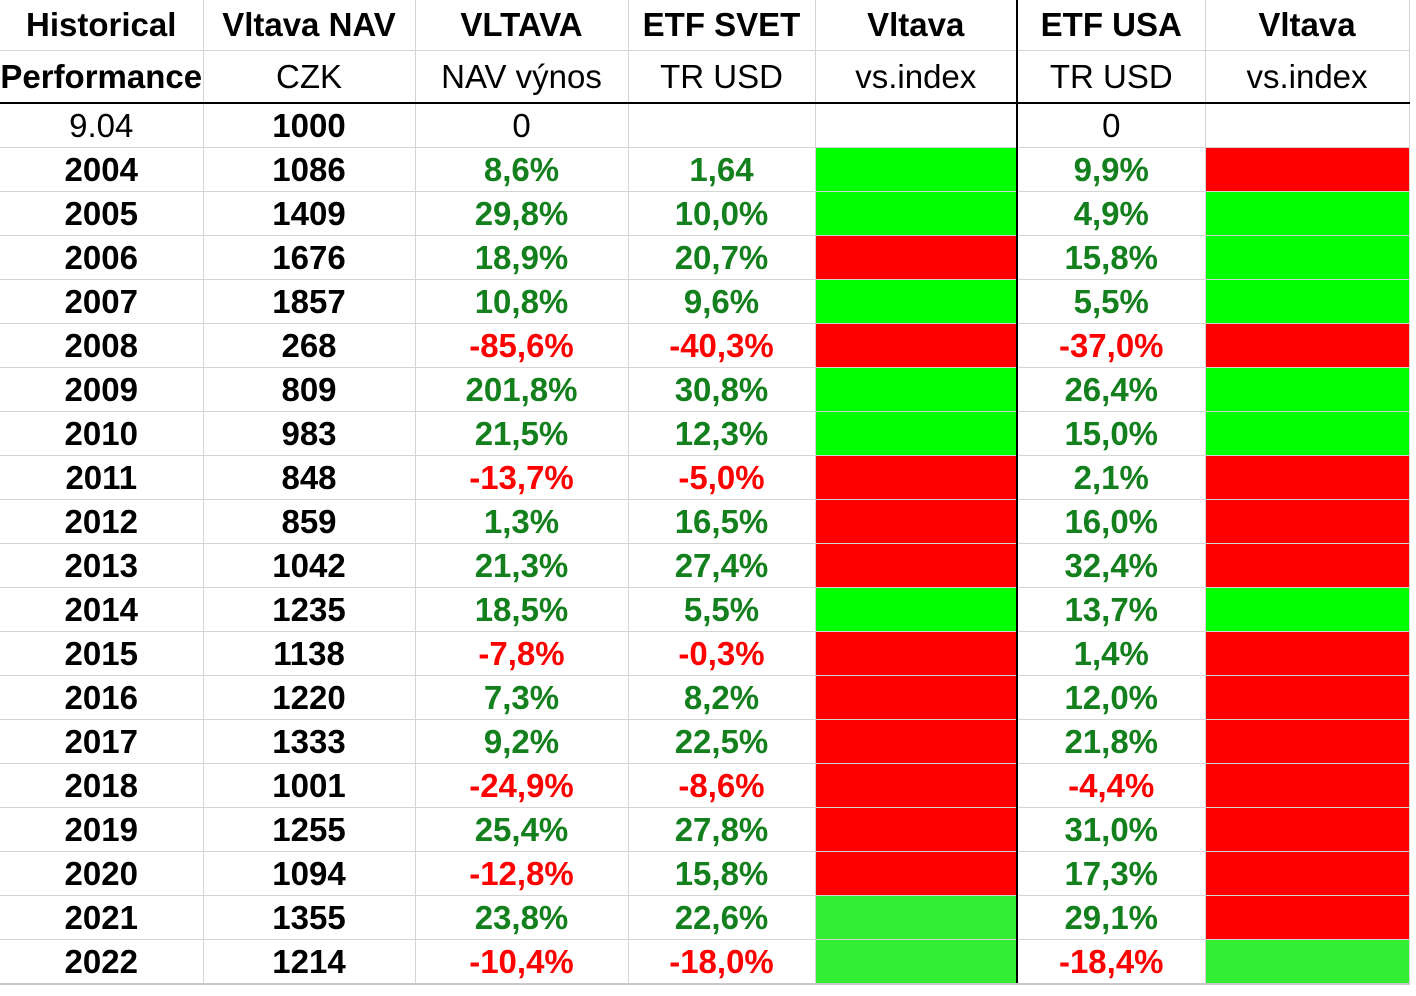  What do you see at coordinates (1111, 25) in the screenshot?
I see `header-cell: ETF USA` at bounding box center [1111, 25].